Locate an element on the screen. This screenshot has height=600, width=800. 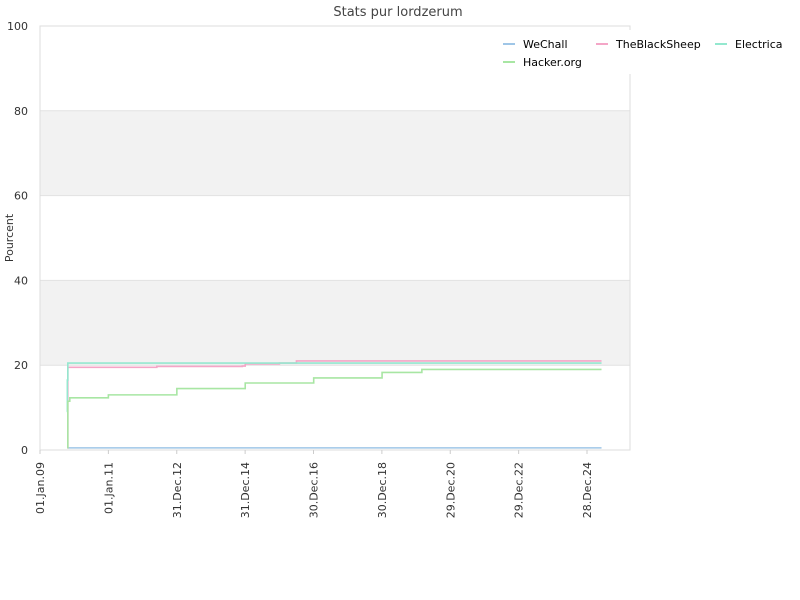
y-tick-label: 60 is located at coordinates (21, 196).